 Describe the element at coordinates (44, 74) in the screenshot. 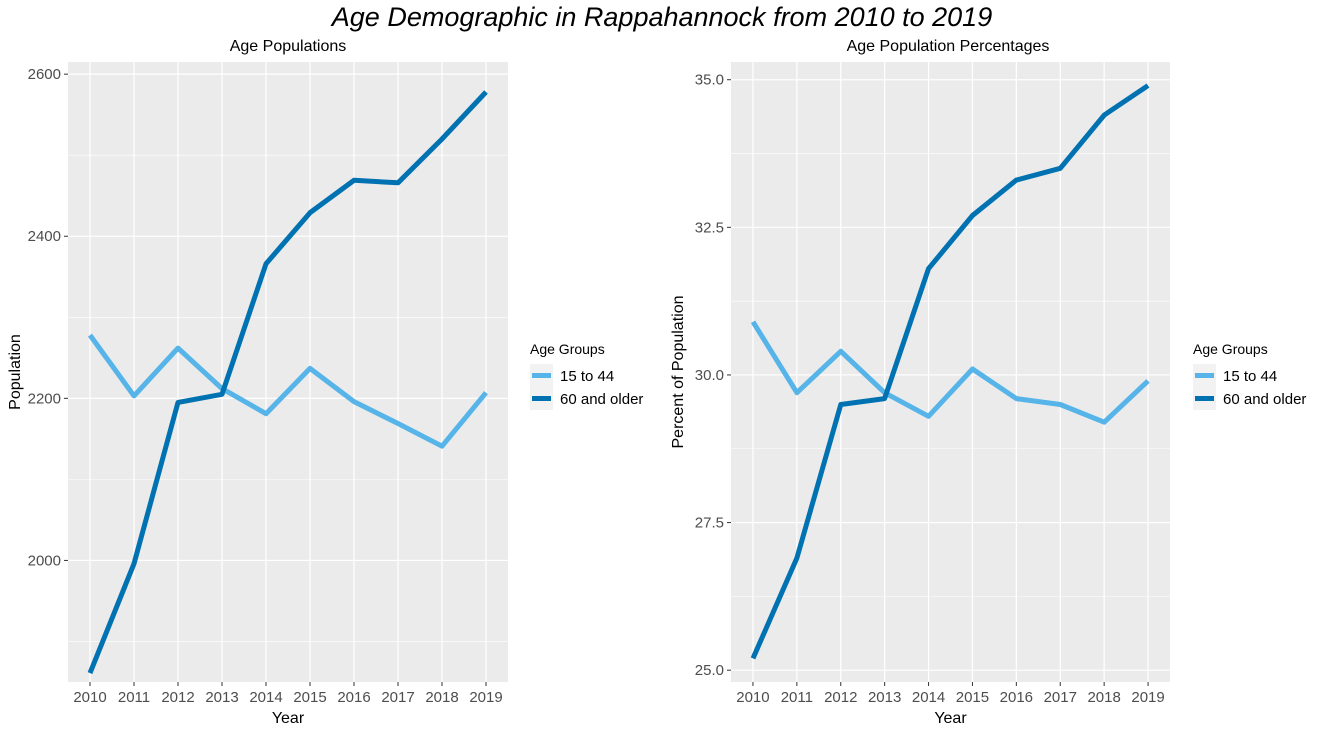

I see `y-tick-label: 2600` at that location.